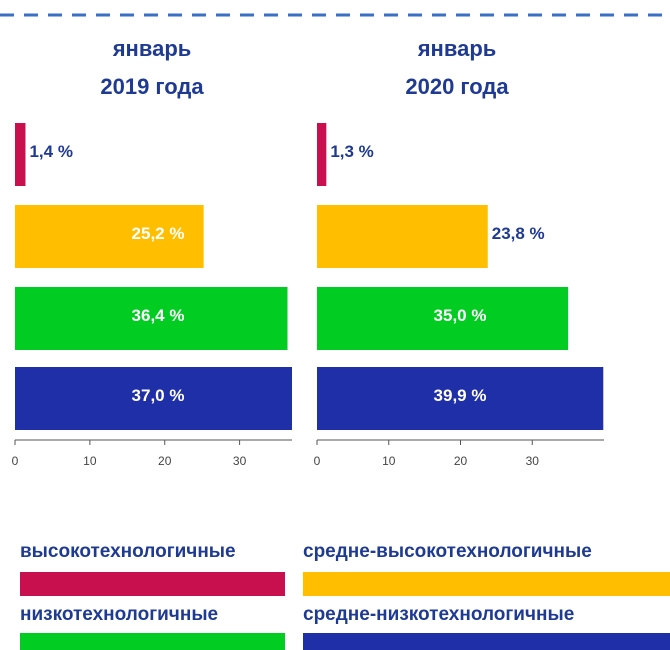 The height and width of the screenshot is (650, 670). I want to click on value-label: 23,8 %, so click(518, 233).